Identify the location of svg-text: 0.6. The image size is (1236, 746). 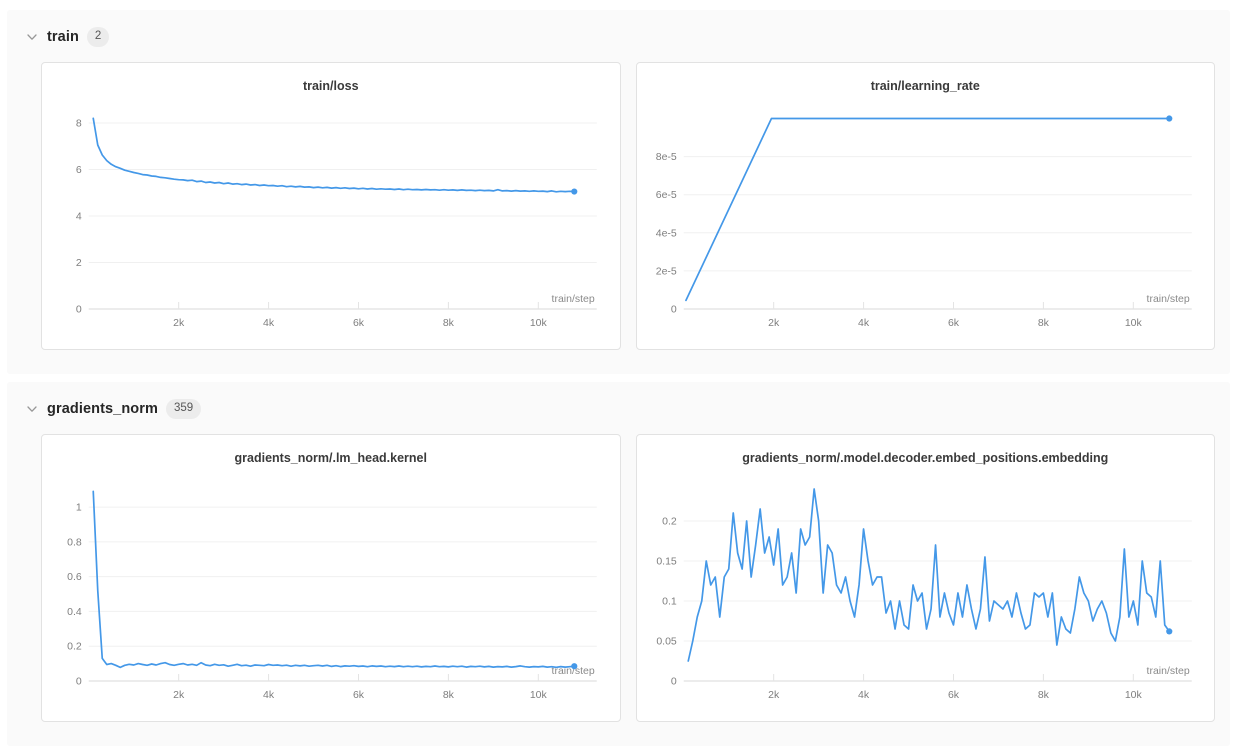
(74, 577).